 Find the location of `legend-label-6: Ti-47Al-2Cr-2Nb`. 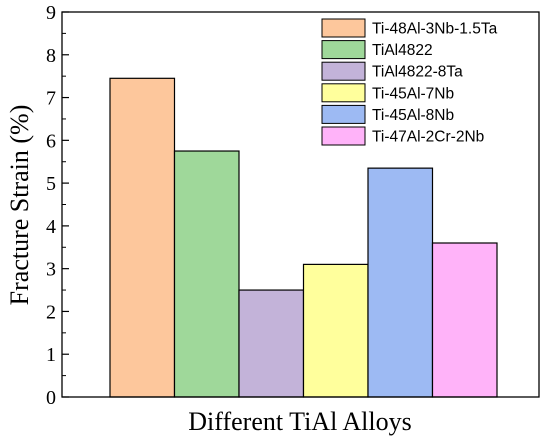

legend-label-6: Ti-47Al-2Cr-2Nb is located at coordinates (428, 137).